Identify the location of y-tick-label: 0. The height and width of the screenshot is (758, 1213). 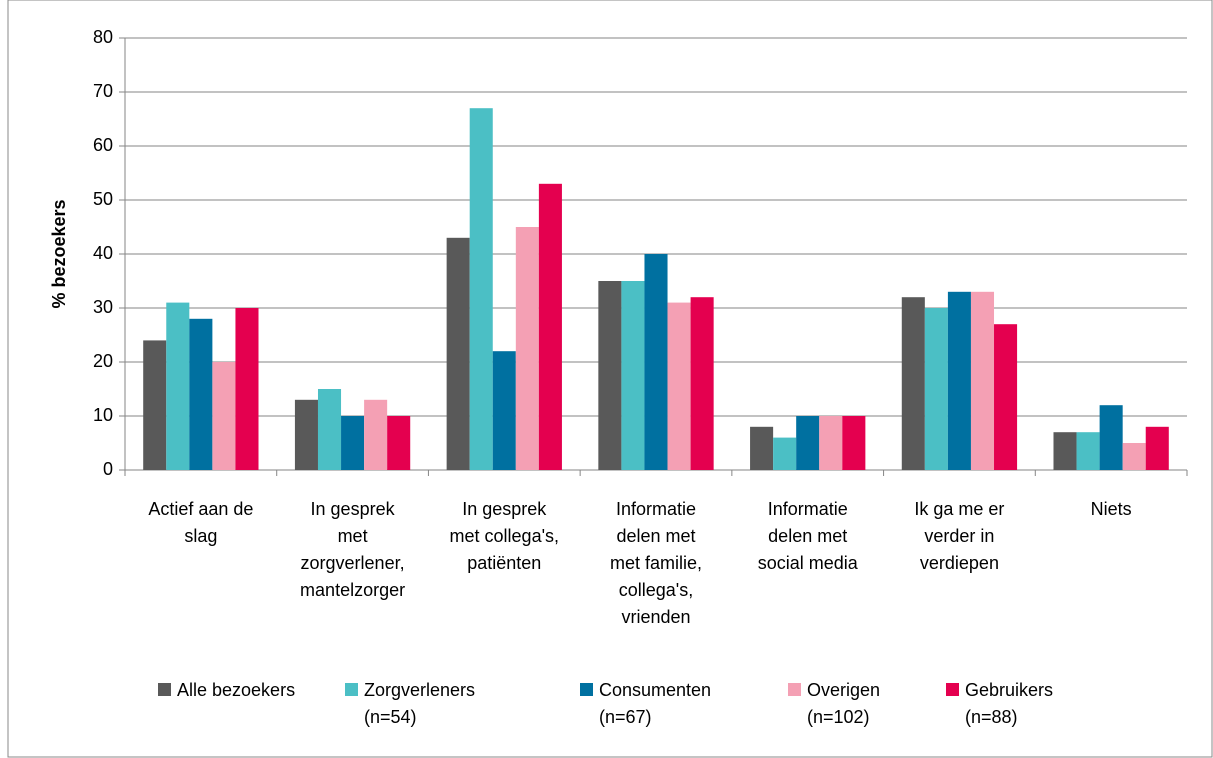
(108, 469).